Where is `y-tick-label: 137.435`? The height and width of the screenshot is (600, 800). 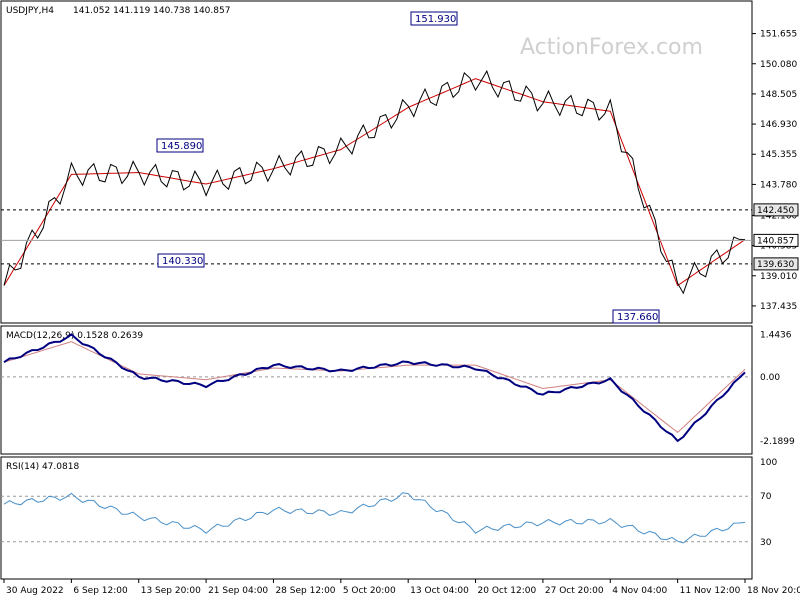
y-tick-label: 137.435 is located at coordinates (778, 307).